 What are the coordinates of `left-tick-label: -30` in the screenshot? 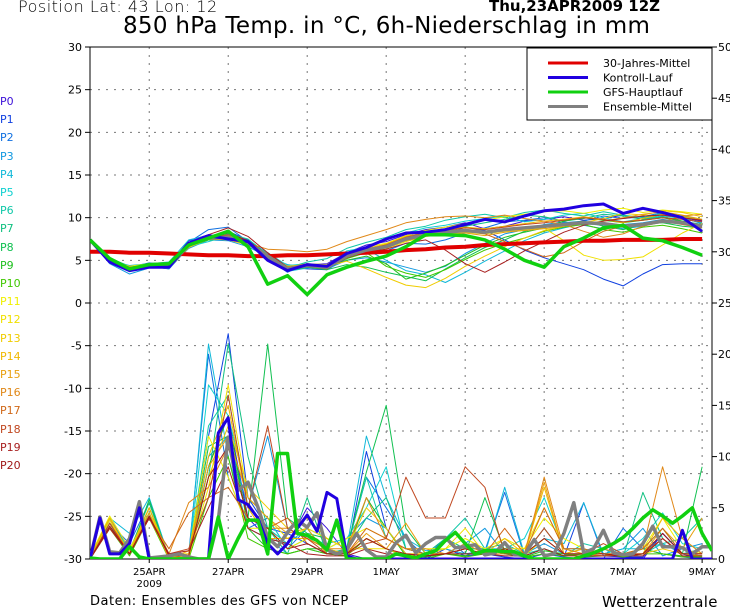 It's located at (73, 559).